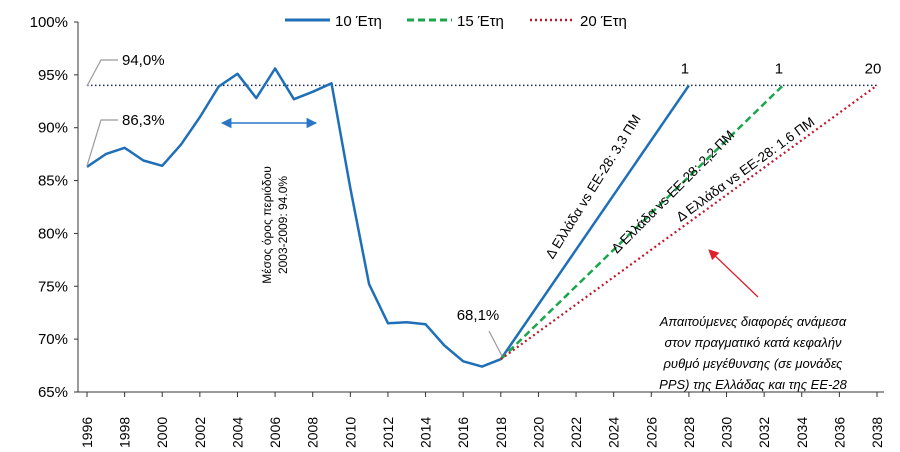  I want to click on x-tick-label: 2018, so click(501, 432).